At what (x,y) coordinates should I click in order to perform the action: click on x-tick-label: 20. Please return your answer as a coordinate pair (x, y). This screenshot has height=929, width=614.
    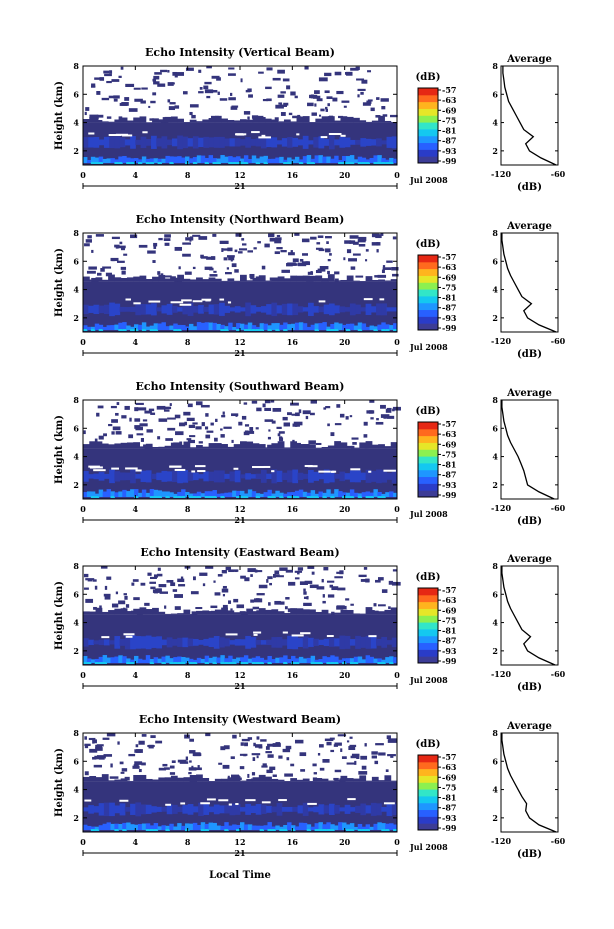
    Looking at the image, I should click on (345, 175).